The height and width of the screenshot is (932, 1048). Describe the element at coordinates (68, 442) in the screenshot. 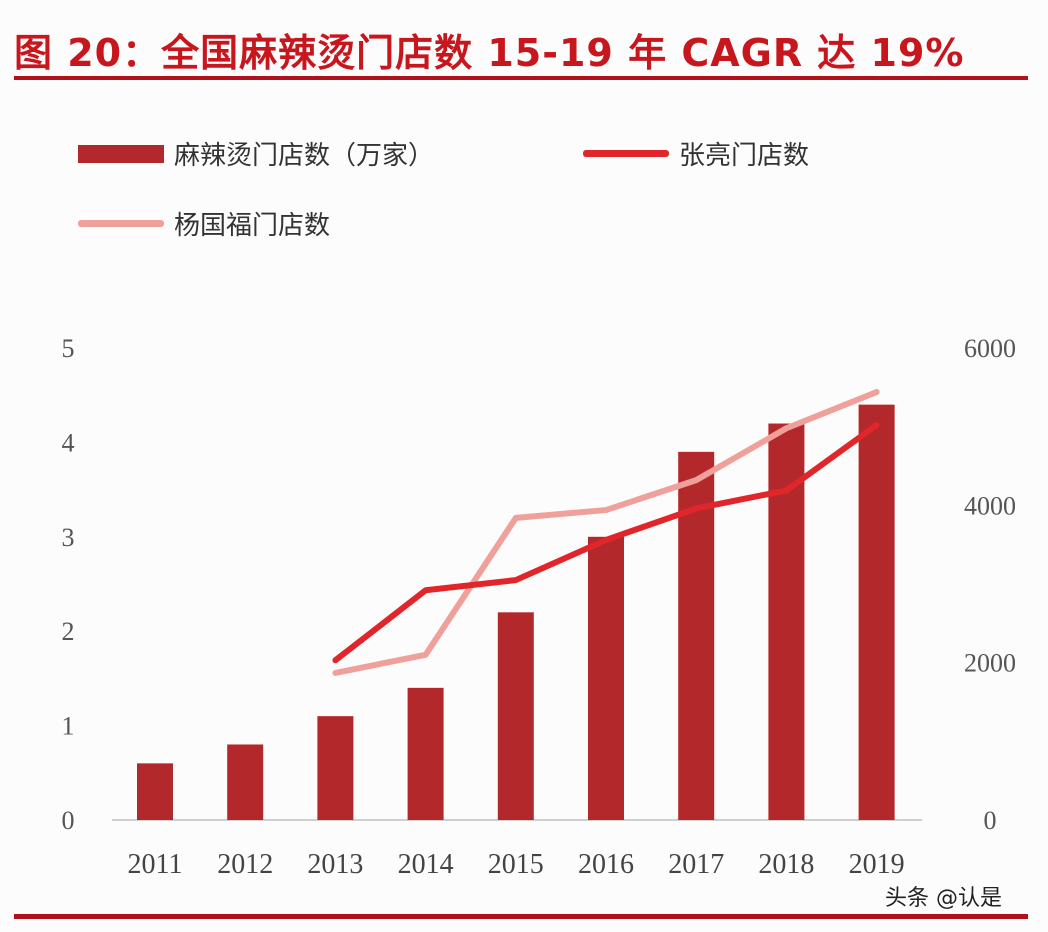

I see `y-left-tick-label: 4` at that location.